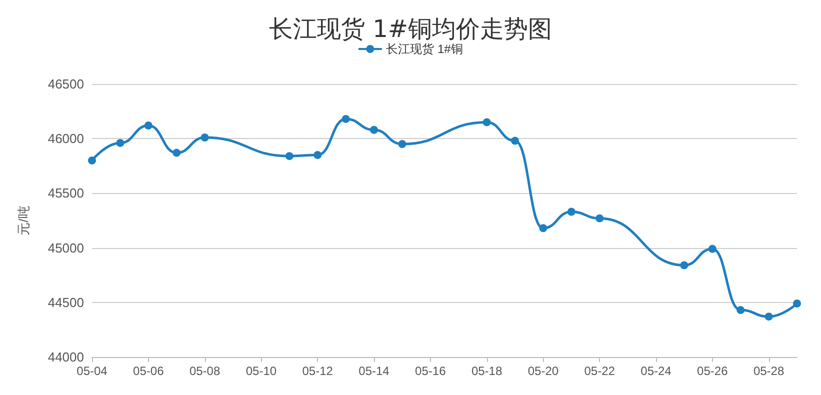 The image size is (821, 395). I want to click on y-tick-label: 45000, so click(66, 248).